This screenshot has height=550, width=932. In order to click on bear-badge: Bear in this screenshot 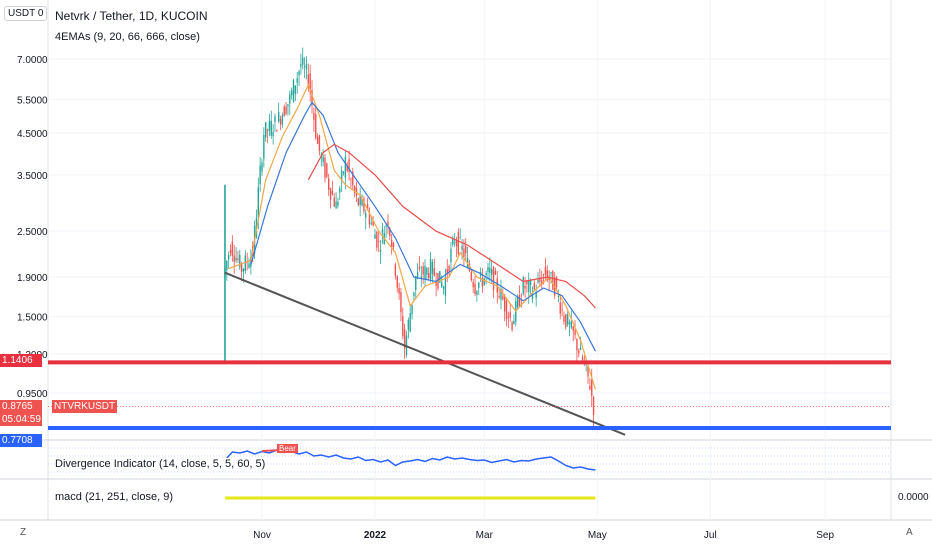, I will do `click(287, 448)`.